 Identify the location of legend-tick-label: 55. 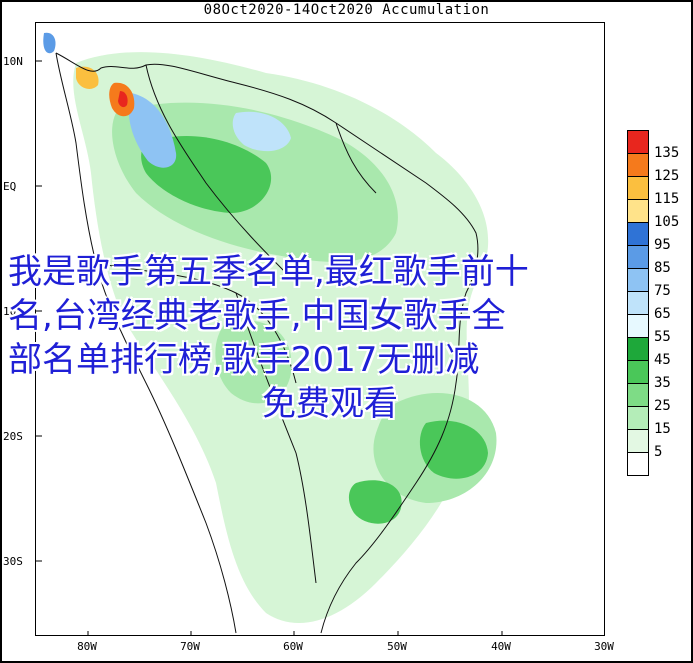
(662, 337).